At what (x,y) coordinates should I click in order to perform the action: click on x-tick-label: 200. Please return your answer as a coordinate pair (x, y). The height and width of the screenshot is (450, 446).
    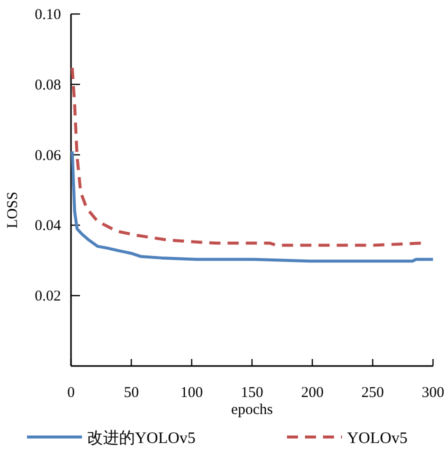
    Looking at the image, I should click on (312, 393).